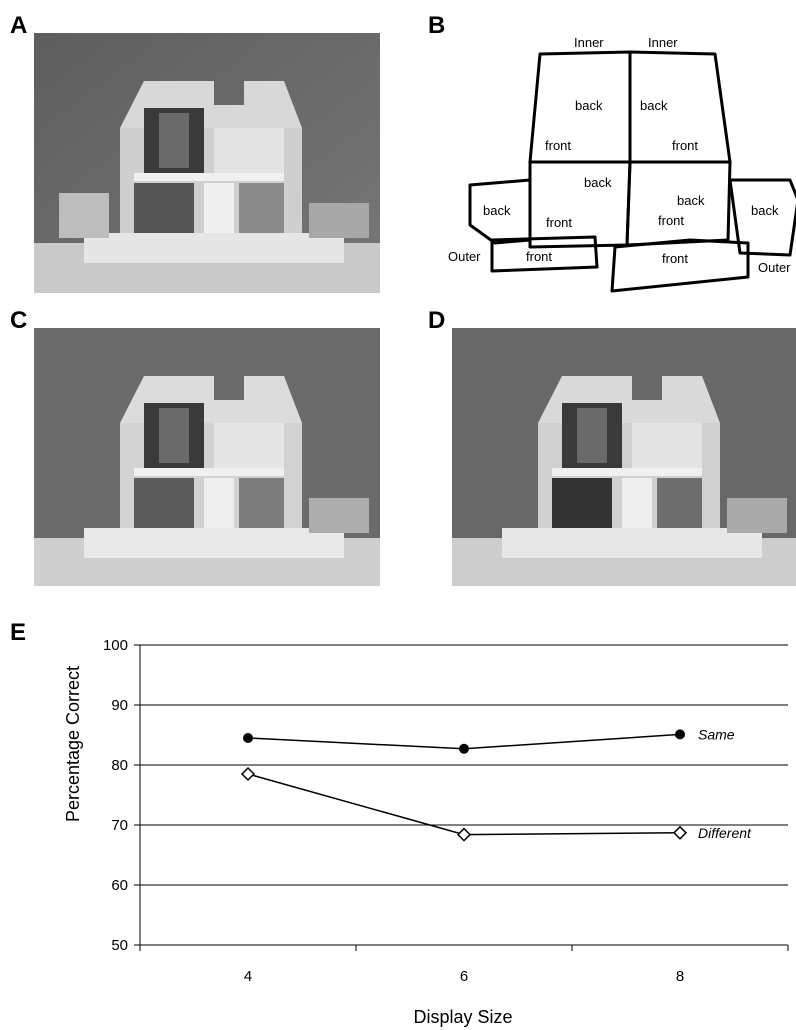 The image size is (796, 1030). I want to click on region-outer-left-side, so click(500, 211).